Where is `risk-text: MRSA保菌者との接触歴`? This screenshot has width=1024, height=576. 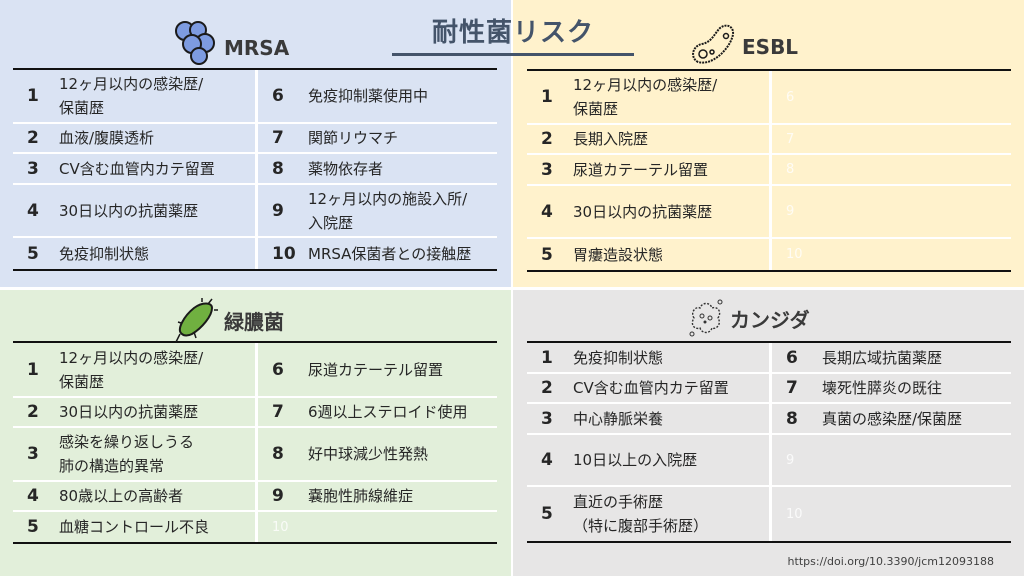 risk-text: MRSA保菌者との接触歴 is located at coordinates (390, 253).